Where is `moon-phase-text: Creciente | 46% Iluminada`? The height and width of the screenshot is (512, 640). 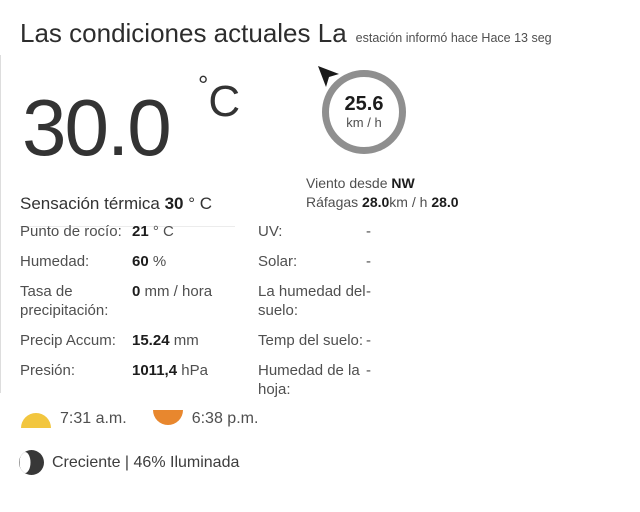
moon-phase-text: Creciente | 46% Iluminada is located at coordinates (146, 462).